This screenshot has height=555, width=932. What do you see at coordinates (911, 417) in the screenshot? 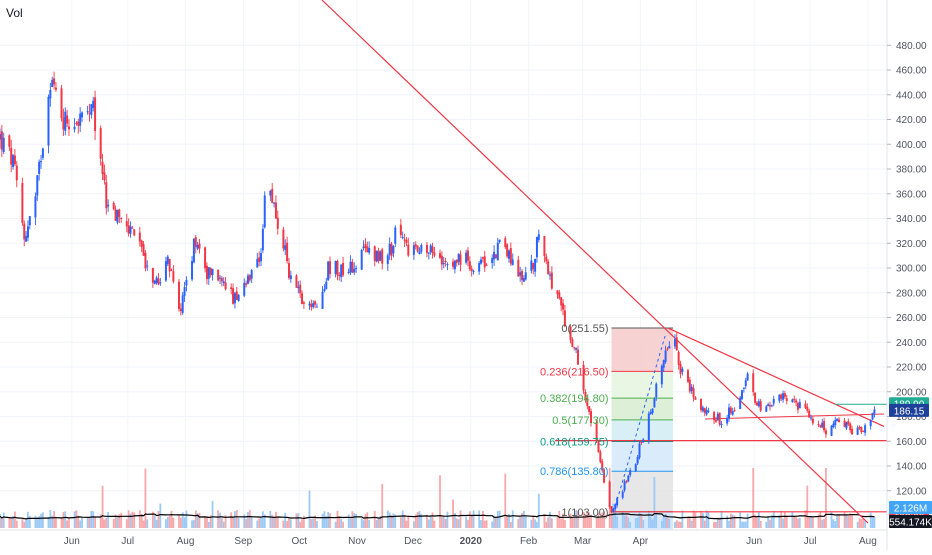
I see `y-tick-label: 180.00` at bounding box center [911, 417].